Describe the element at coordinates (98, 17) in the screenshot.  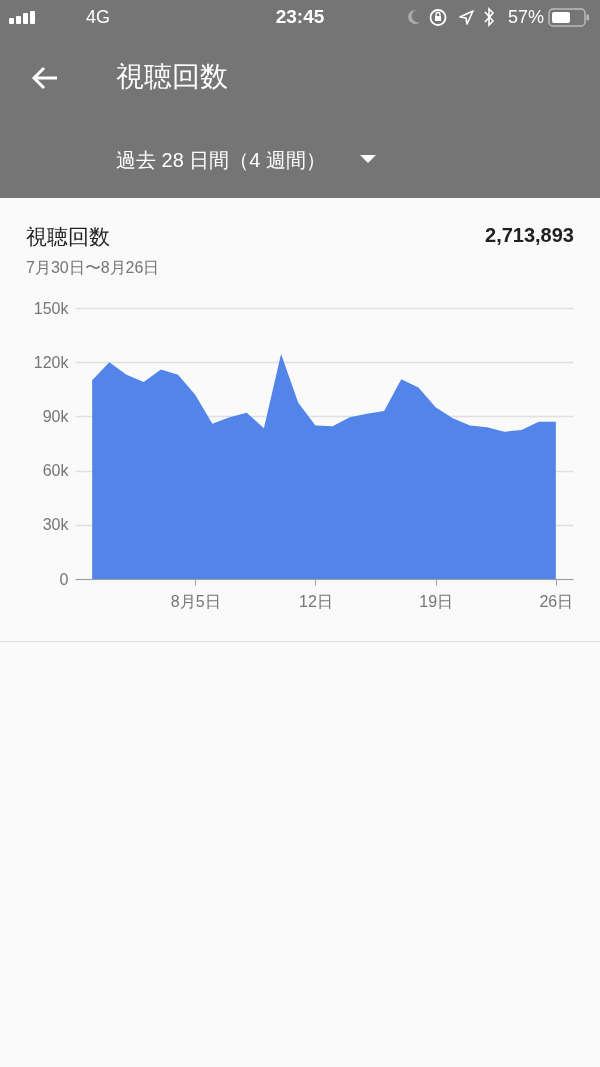
I see `text: 4G` at that location.